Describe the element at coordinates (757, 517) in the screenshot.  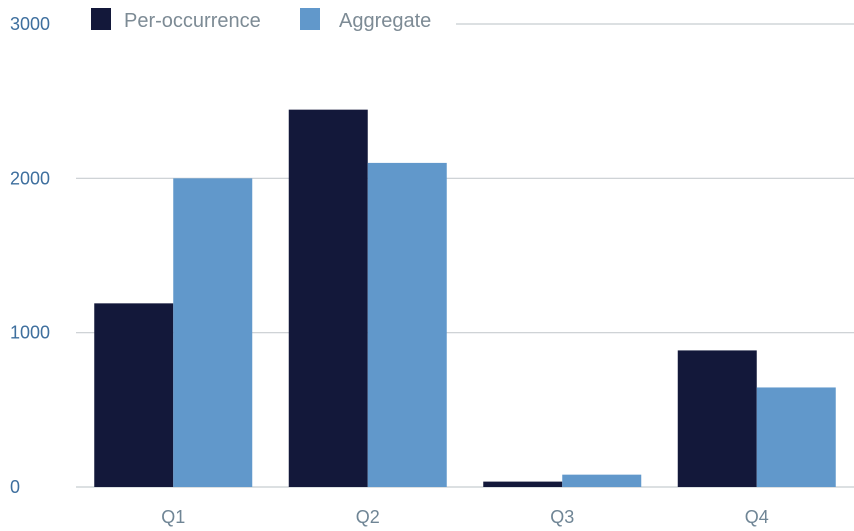
I see `x-category-label: Q4` at that location.